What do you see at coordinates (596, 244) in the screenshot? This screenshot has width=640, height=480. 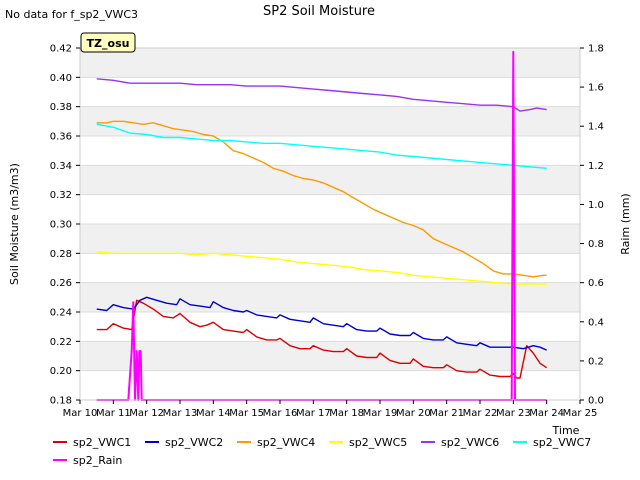 I see `y2-tick-label: 0.8` at bounding box center [596, 244].